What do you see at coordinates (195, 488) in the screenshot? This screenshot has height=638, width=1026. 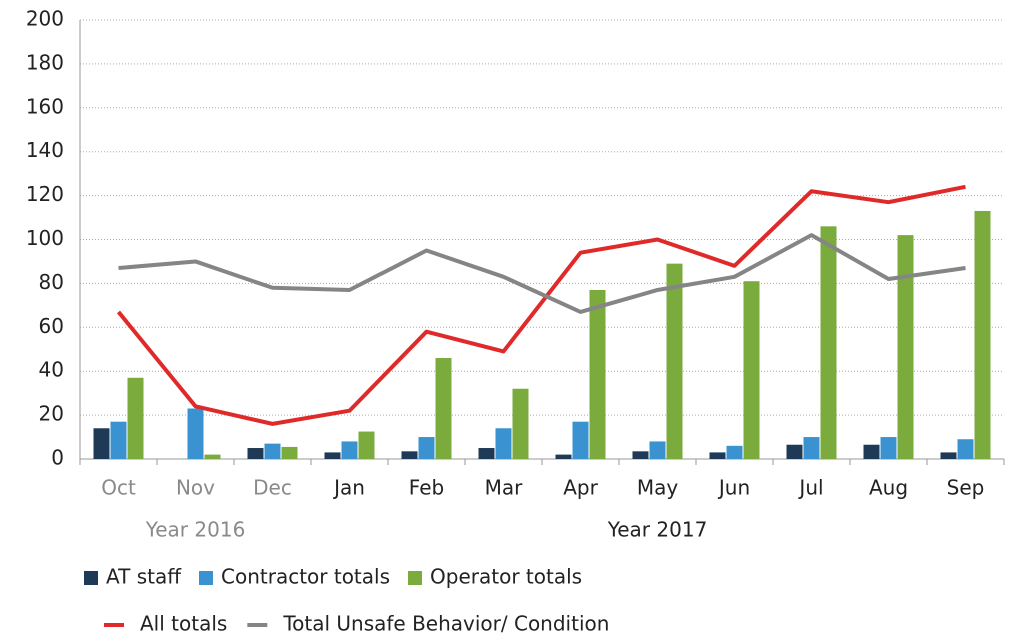 I see `x-tick-label: Nov` at bounding box center [195, 488].